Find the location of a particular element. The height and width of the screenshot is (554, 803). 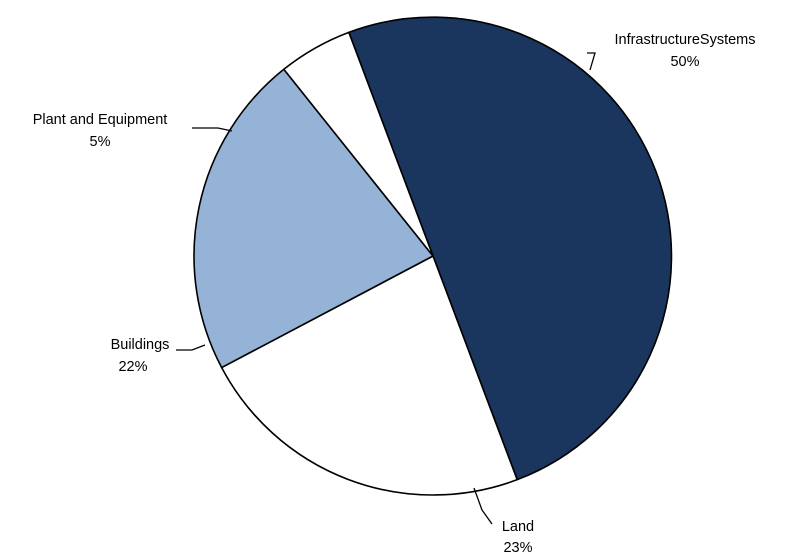

label-land: Land is located at coordinates (518, 527).